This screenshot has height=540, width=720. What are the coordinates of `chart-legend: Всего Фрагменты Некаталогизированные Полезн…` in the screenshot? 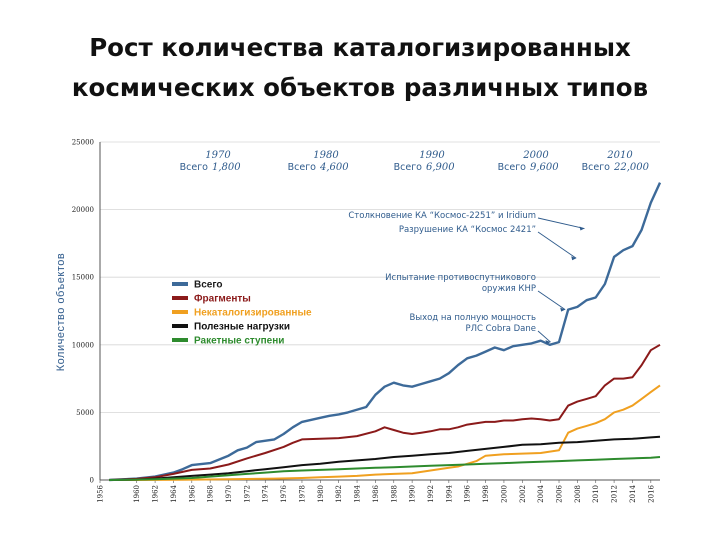 It's located at (242, 313).